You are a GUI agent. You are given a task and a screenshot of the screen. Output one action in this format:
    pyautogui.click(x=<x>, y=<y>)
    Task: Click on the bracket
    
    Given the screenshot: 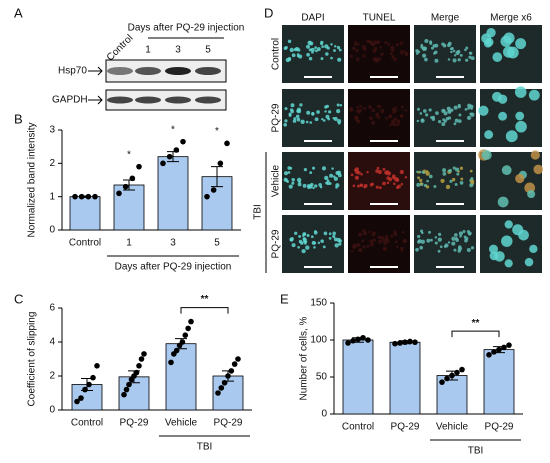 What is the action you would take?
    pyautogui.click(x=204, y=310)
    